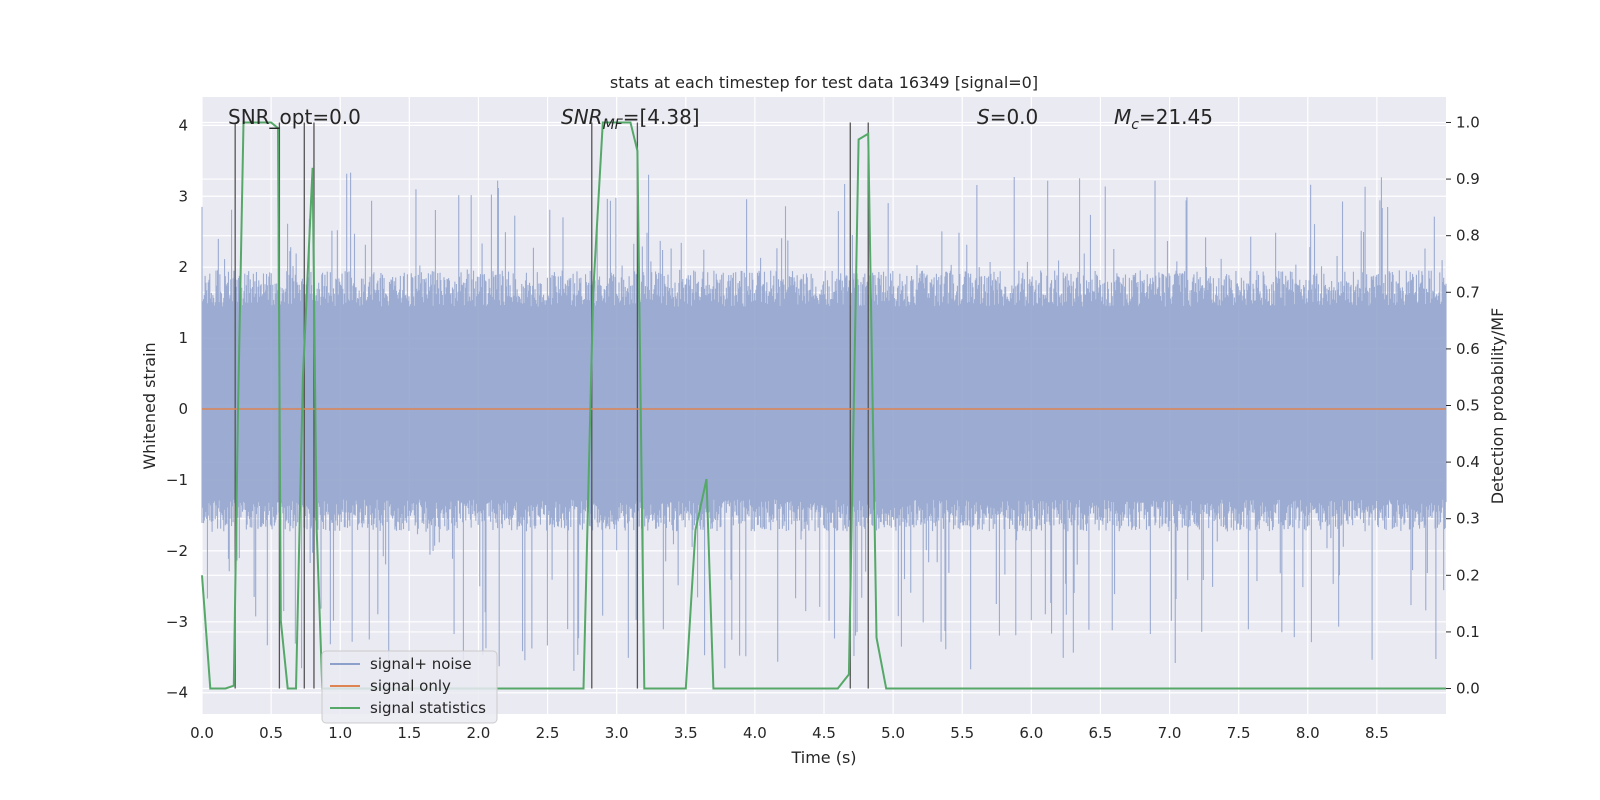 This screenshot has height=800, width=1600. I want to click on y-ticks-right: 1.0 0.9 0.8 0.7 0.6 0.5 0.4 0.3 0.2 0.1 0.0, so click(1463, 405).